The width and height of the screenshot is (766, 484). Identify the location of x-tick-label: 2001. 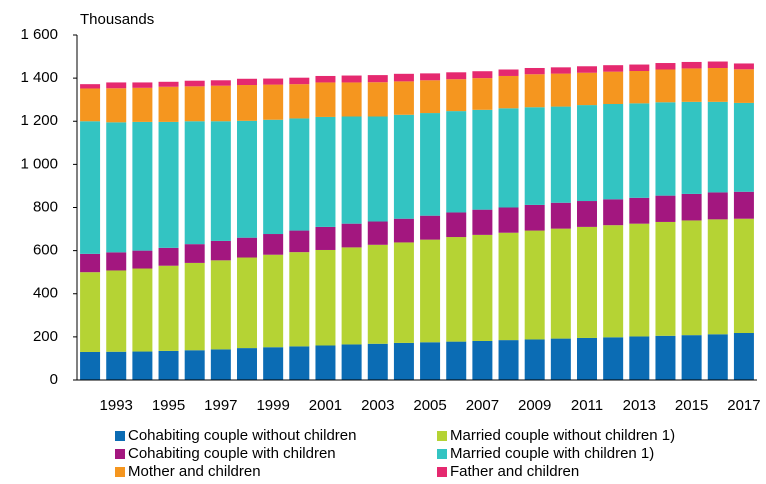
(325, 405).